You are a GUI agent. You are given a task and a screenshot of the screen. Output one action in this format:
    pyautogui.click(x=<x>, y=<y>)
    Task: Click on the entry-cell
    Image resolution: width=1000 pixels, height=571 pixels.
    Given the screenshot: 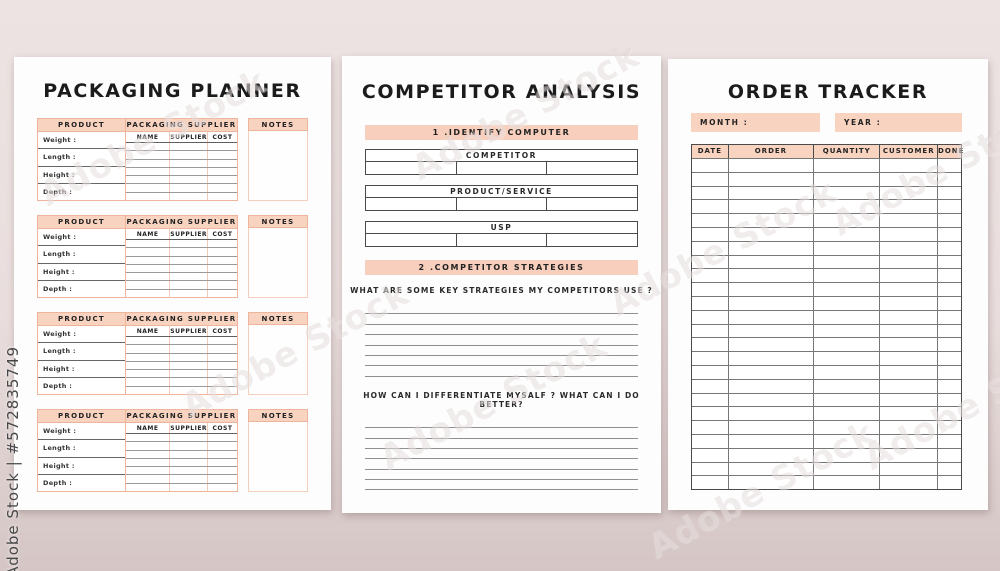 What is the action you would take?
    pyautogui.click(x=501, y=240)
    